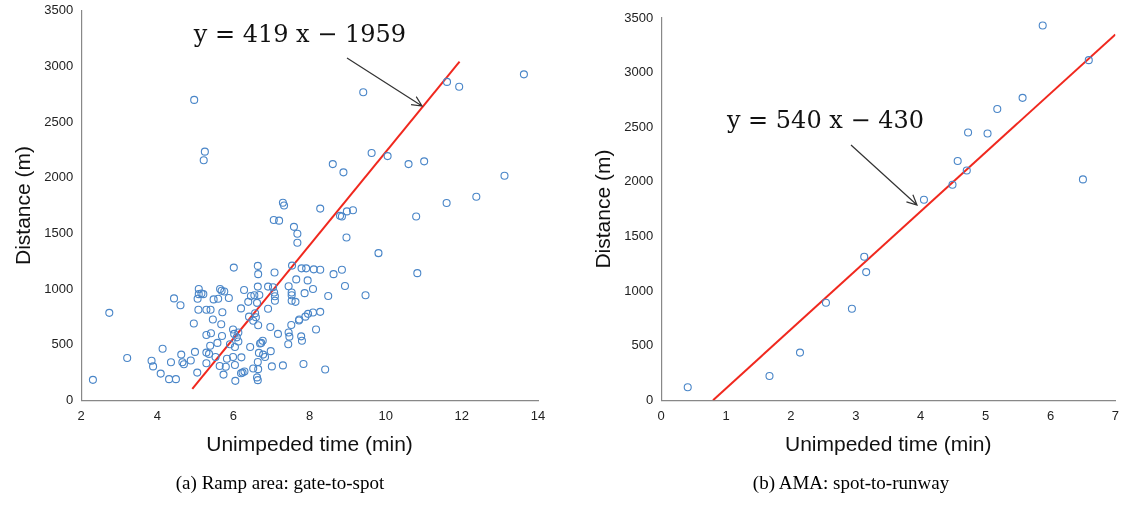 This screenshot has width=1122, height=514. Describe the element at coordinates (280, 483) in the screenshot. I see `text: (a) Ramp area: gate-to-spot` at that location.